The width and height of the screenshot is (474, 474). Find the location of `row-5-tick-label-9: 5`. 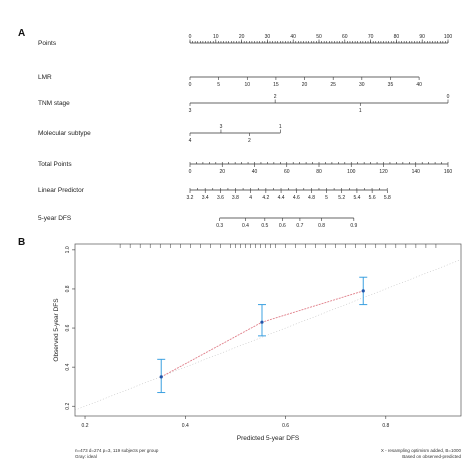

row-5-tick-label-9: 5 is located at coordinates (326, 198).